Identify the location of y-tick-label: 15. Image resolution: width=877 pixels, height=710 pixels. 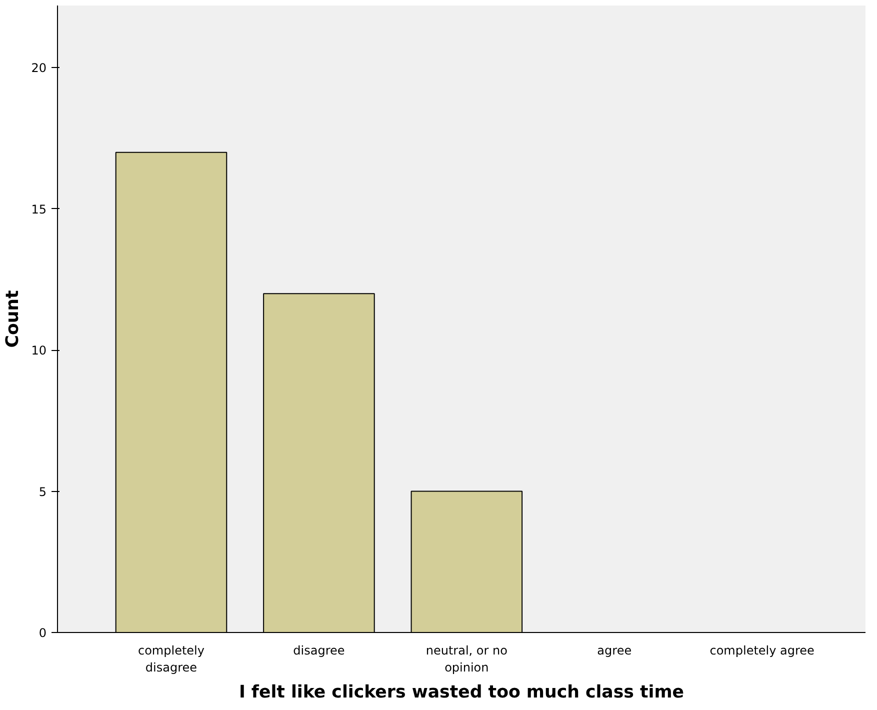
(39, 209).